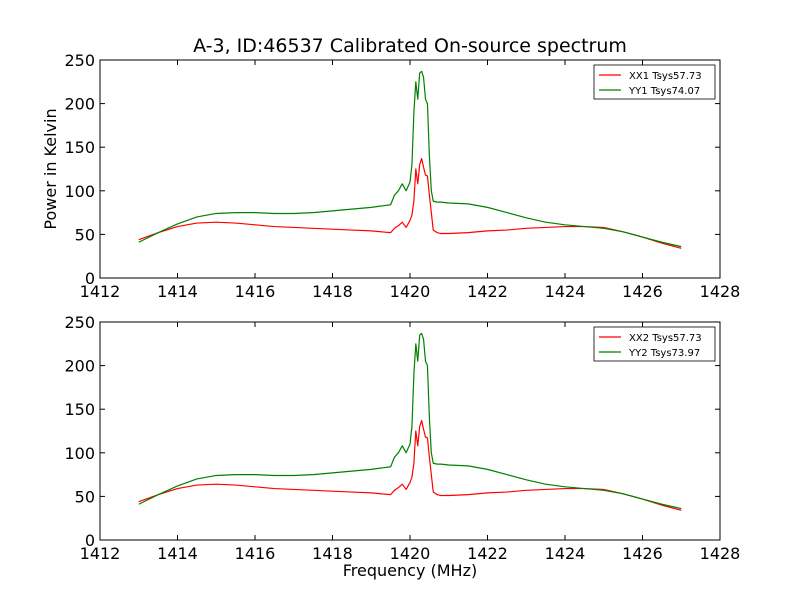 The height and width of the screenshot is (600, 800). Describe the element at coordinates (664, 353) in the screenshot. I see `legend-label: YY2 Tsys73.97` at that location.